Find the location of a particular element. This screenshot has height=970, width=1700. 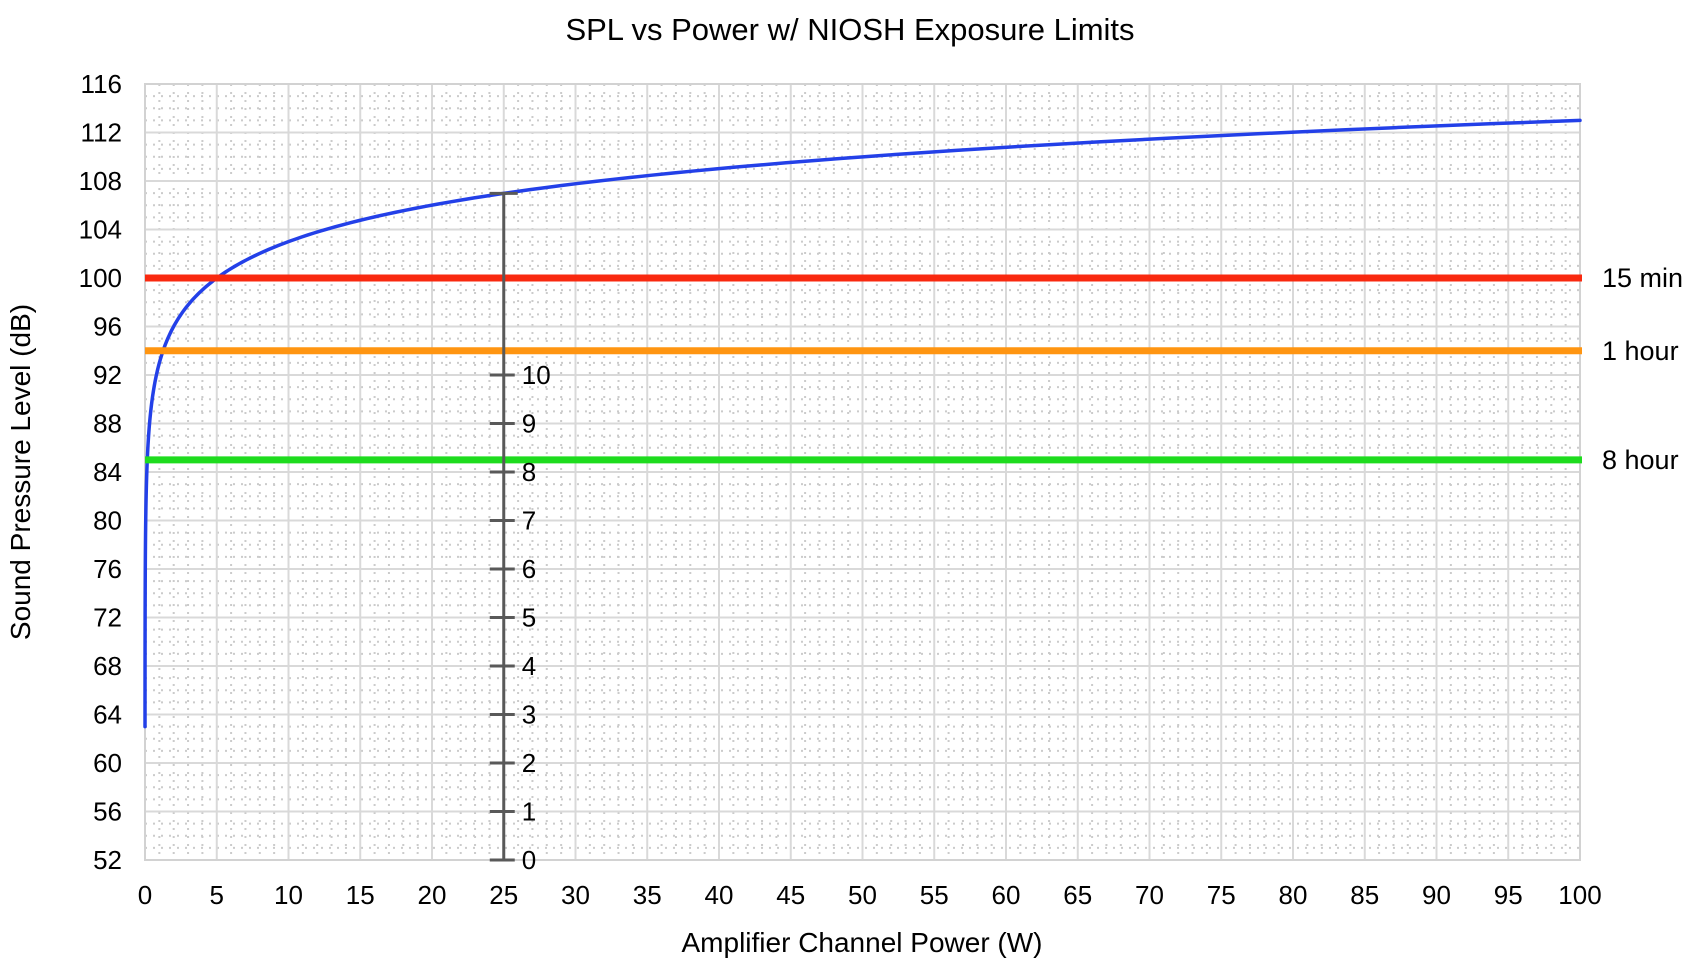

x-tick-label: 65 is located at coordinates (1077, 895).